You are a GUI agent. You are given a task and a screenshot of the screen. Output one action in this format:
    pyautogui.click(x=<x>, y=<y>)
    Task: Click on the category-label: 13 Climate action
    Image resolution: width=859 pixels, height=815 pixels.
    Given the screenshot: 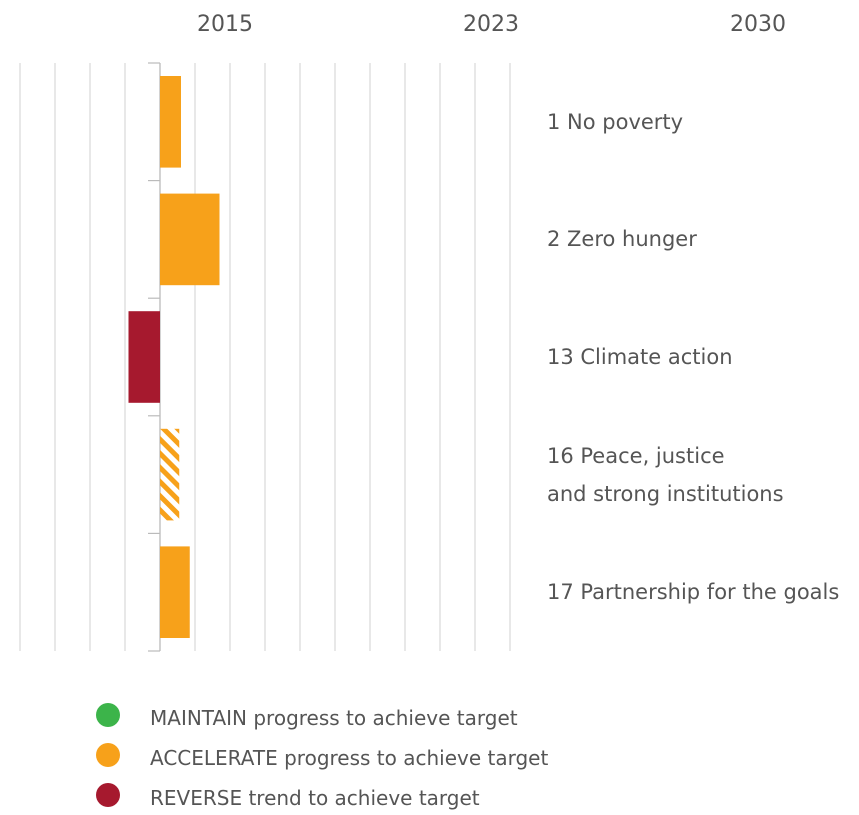 What is the action you would take?
    pyautogui.click(x=640, y=357)
    